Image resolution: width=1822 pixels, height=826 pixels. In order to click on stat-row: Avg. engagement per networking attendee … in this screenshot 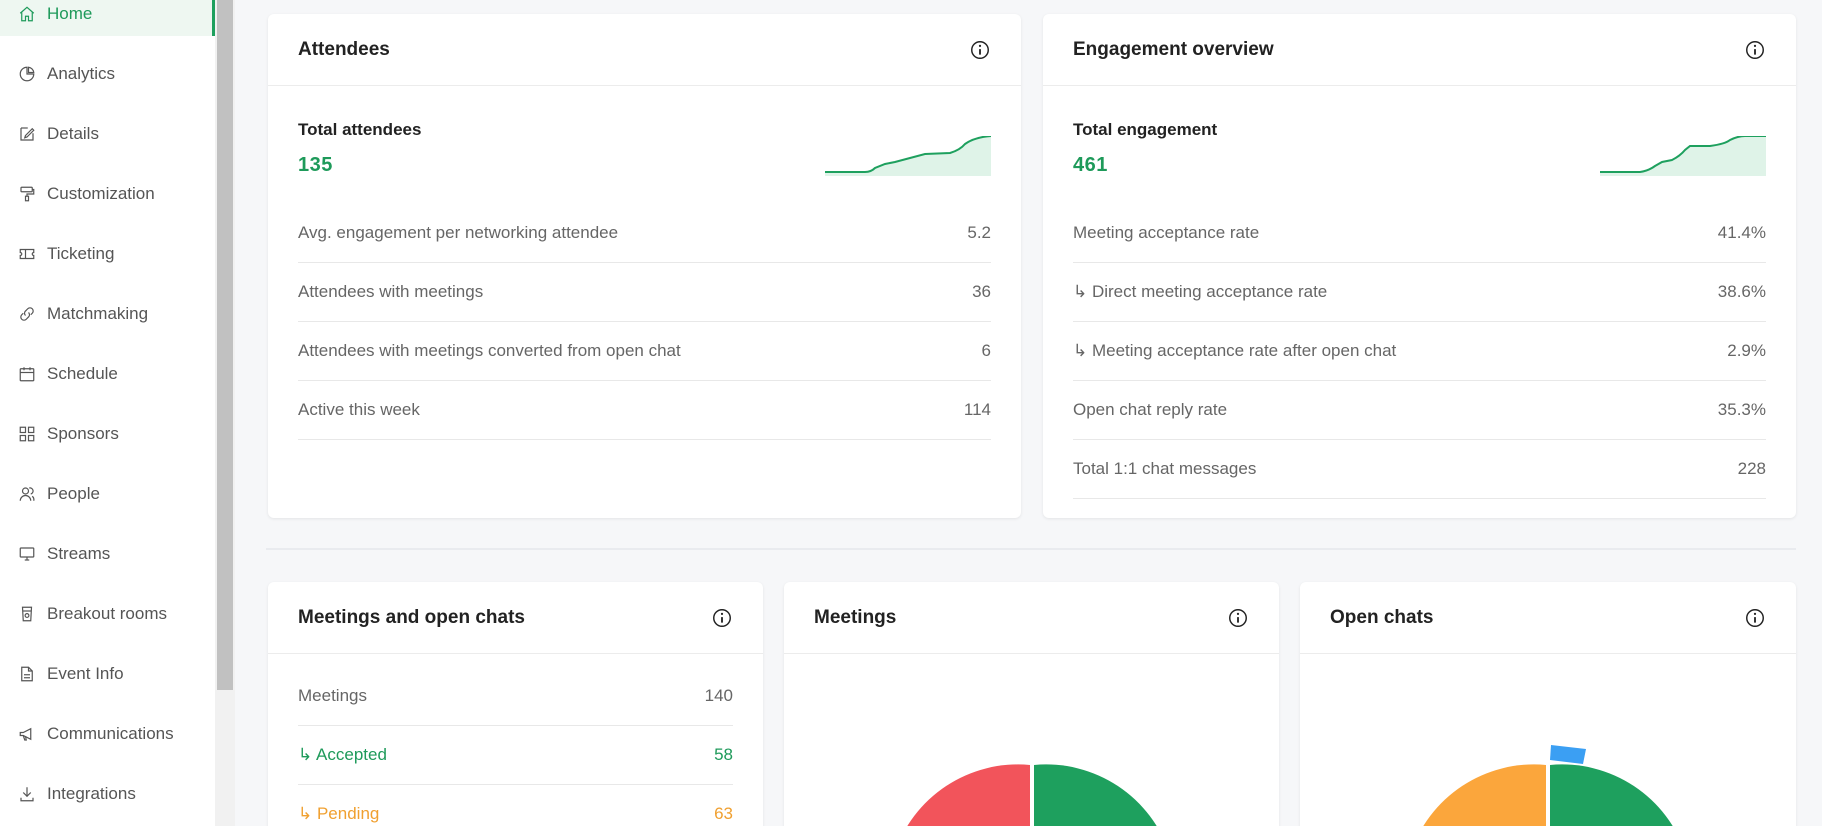, I will do `click(644, 233)`.